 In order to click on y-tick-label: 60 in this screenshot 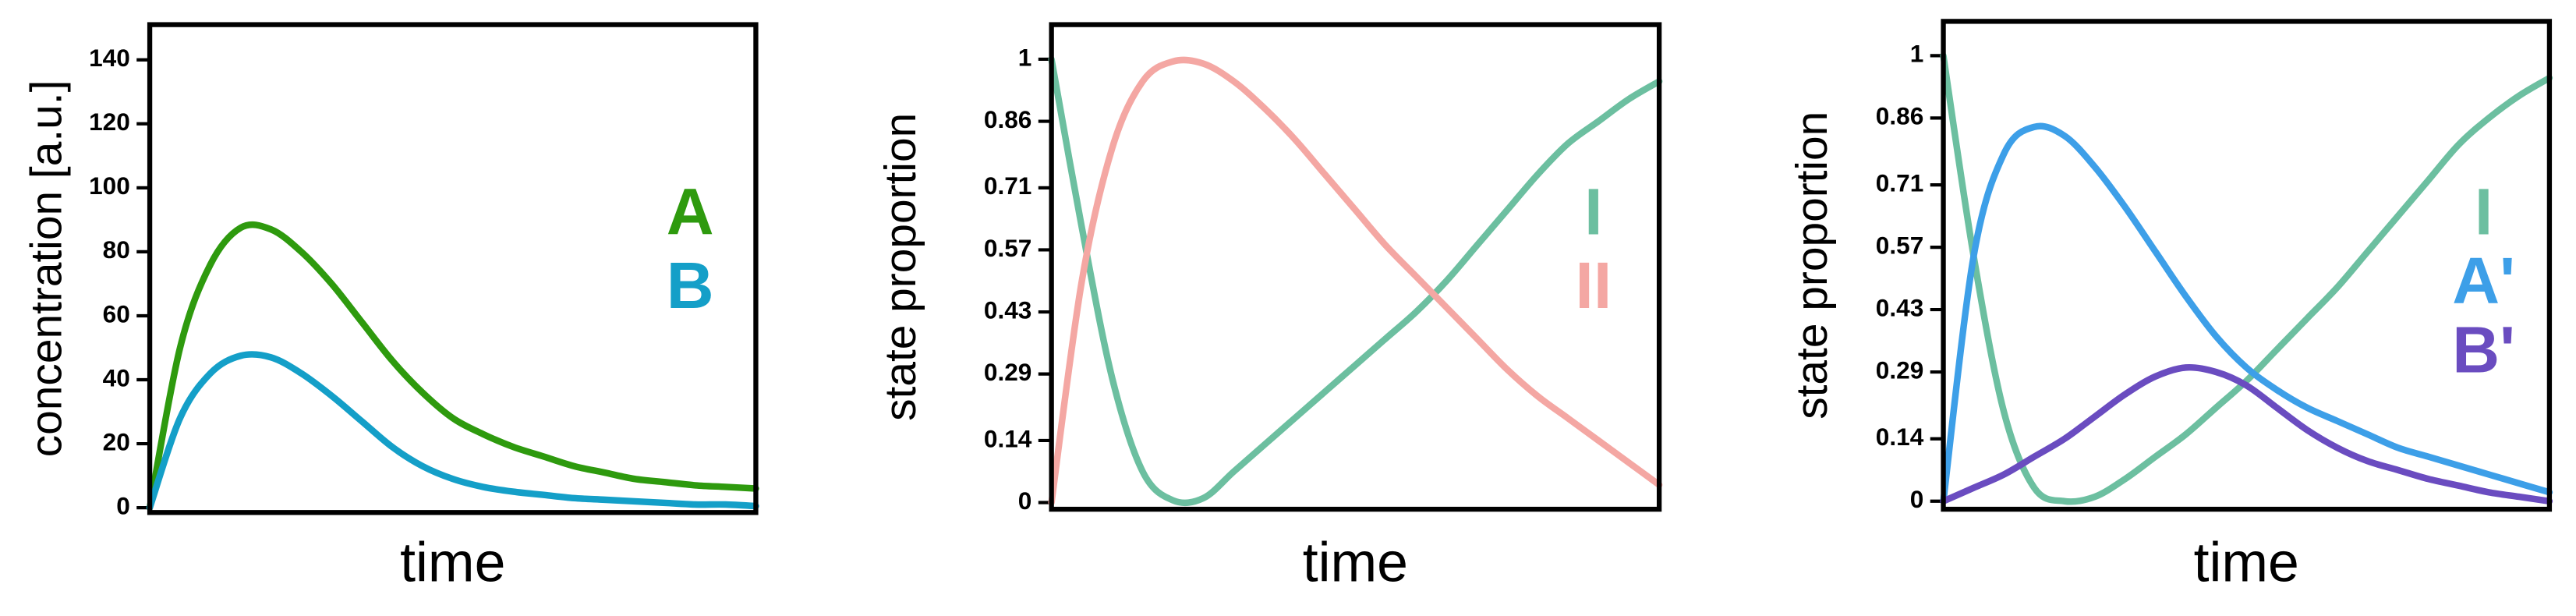, I will do `click(116, 313)`.